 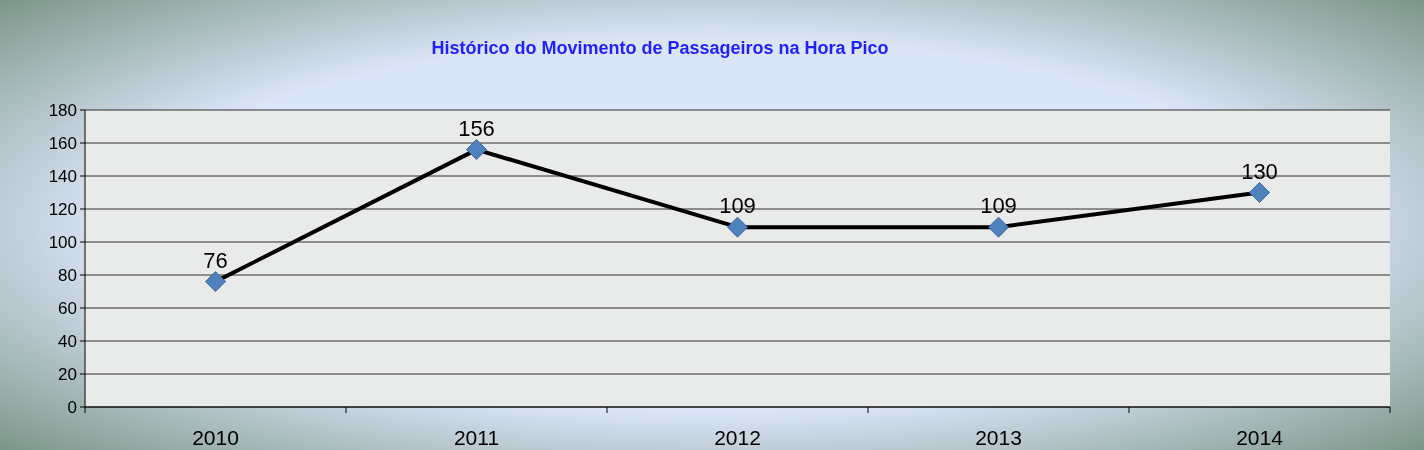 I want to click on data-label: 76, so click(x=215, y=260).